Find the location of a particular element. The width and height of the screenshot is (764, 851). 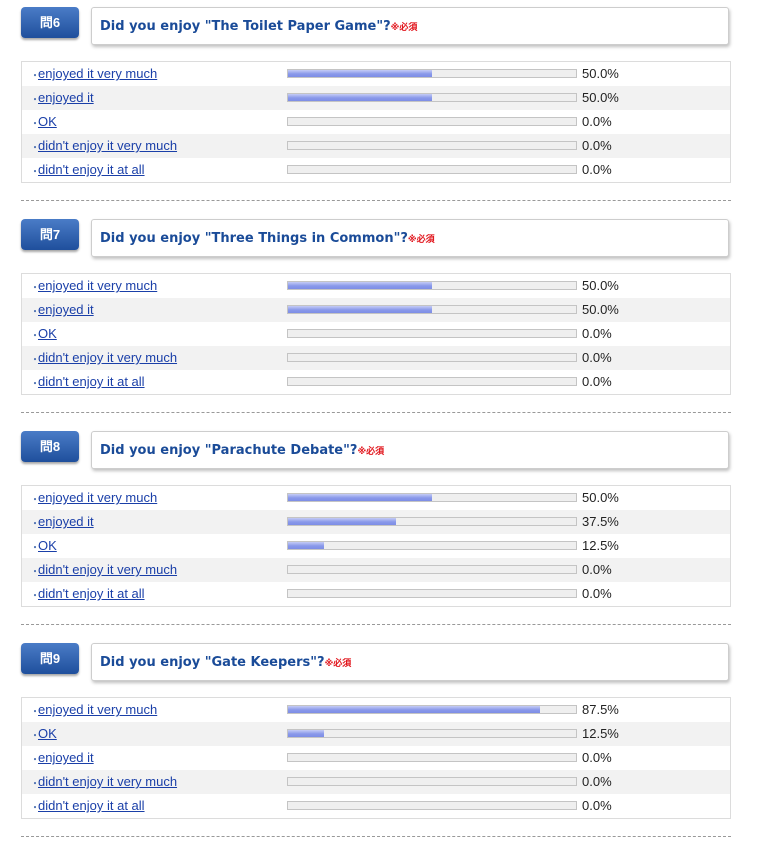

answer-row: ・ OK 12.5% is located at coordinates (376, 734).